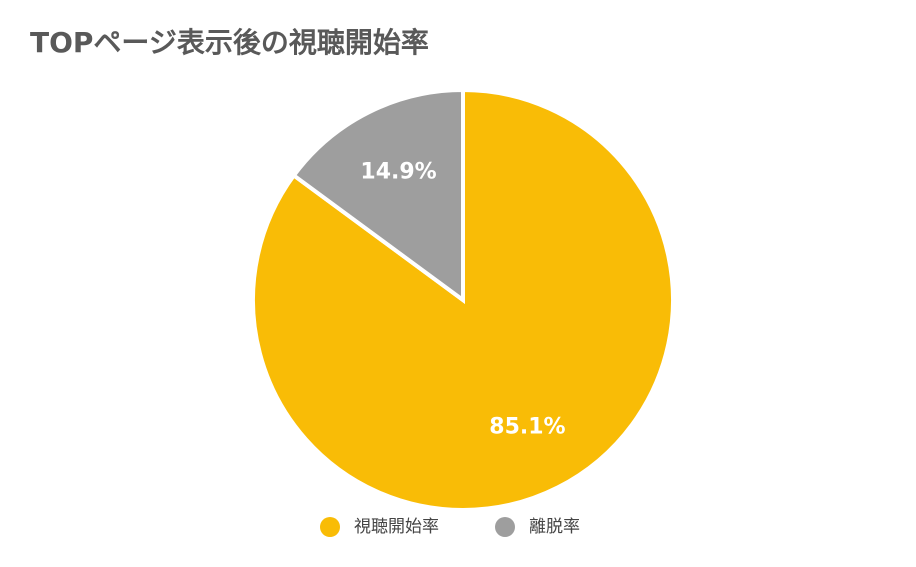 The image size is (916, 567). Describe the element at coordinates (396, 527) in the screenshot. I see `legend-label: 視聴開始率` at that location.